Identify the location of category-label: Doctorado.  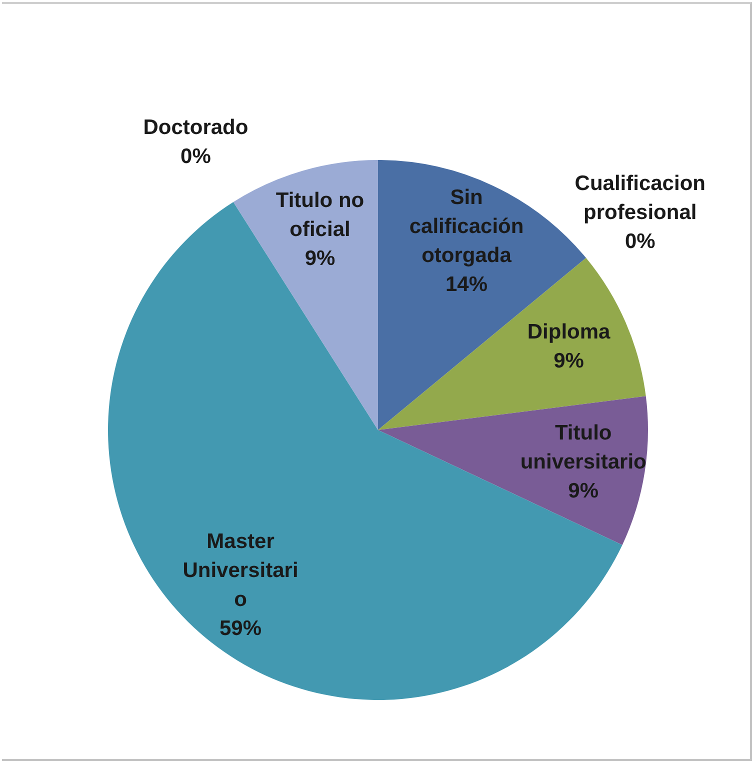
(195, 128).